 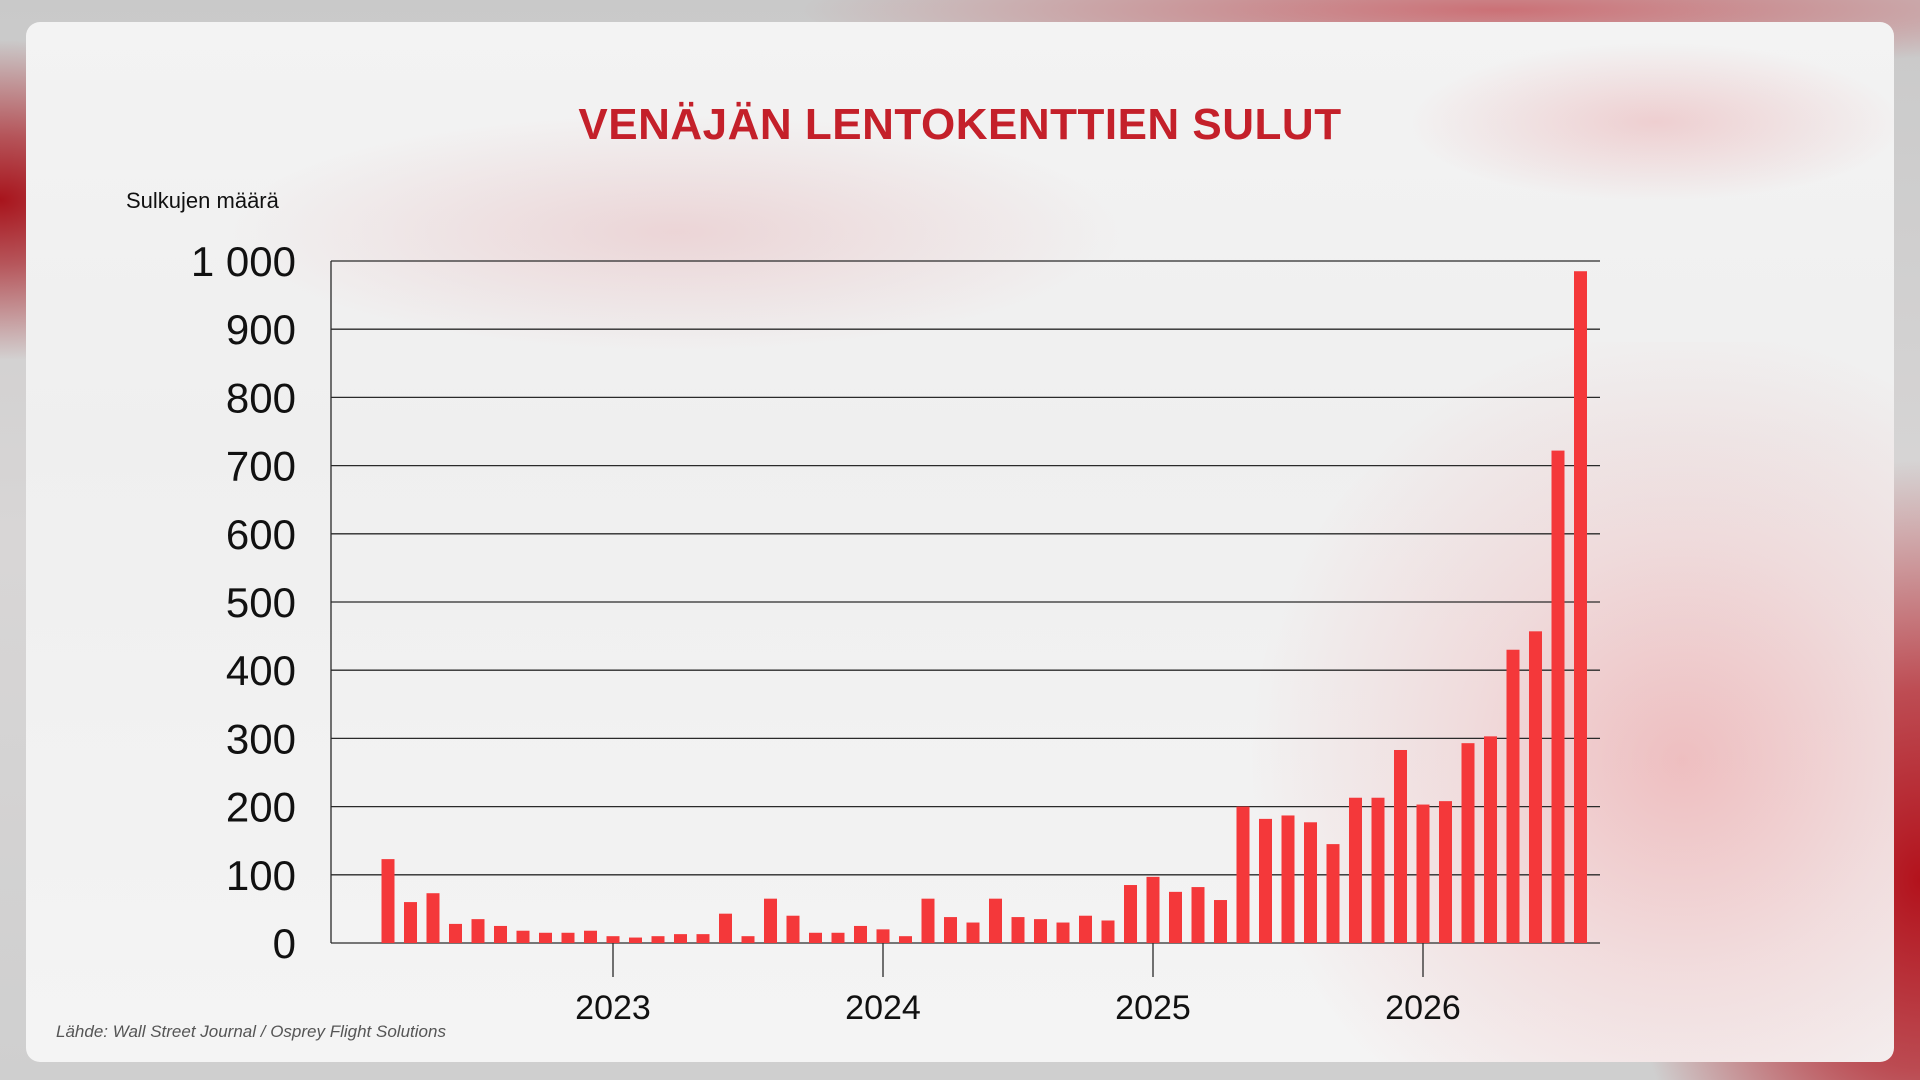 What do you see at coordinates (202, 200) in the screenshot?
I see `y-axis-label: Sulkujen määrä` at bounding box center [202, 200].